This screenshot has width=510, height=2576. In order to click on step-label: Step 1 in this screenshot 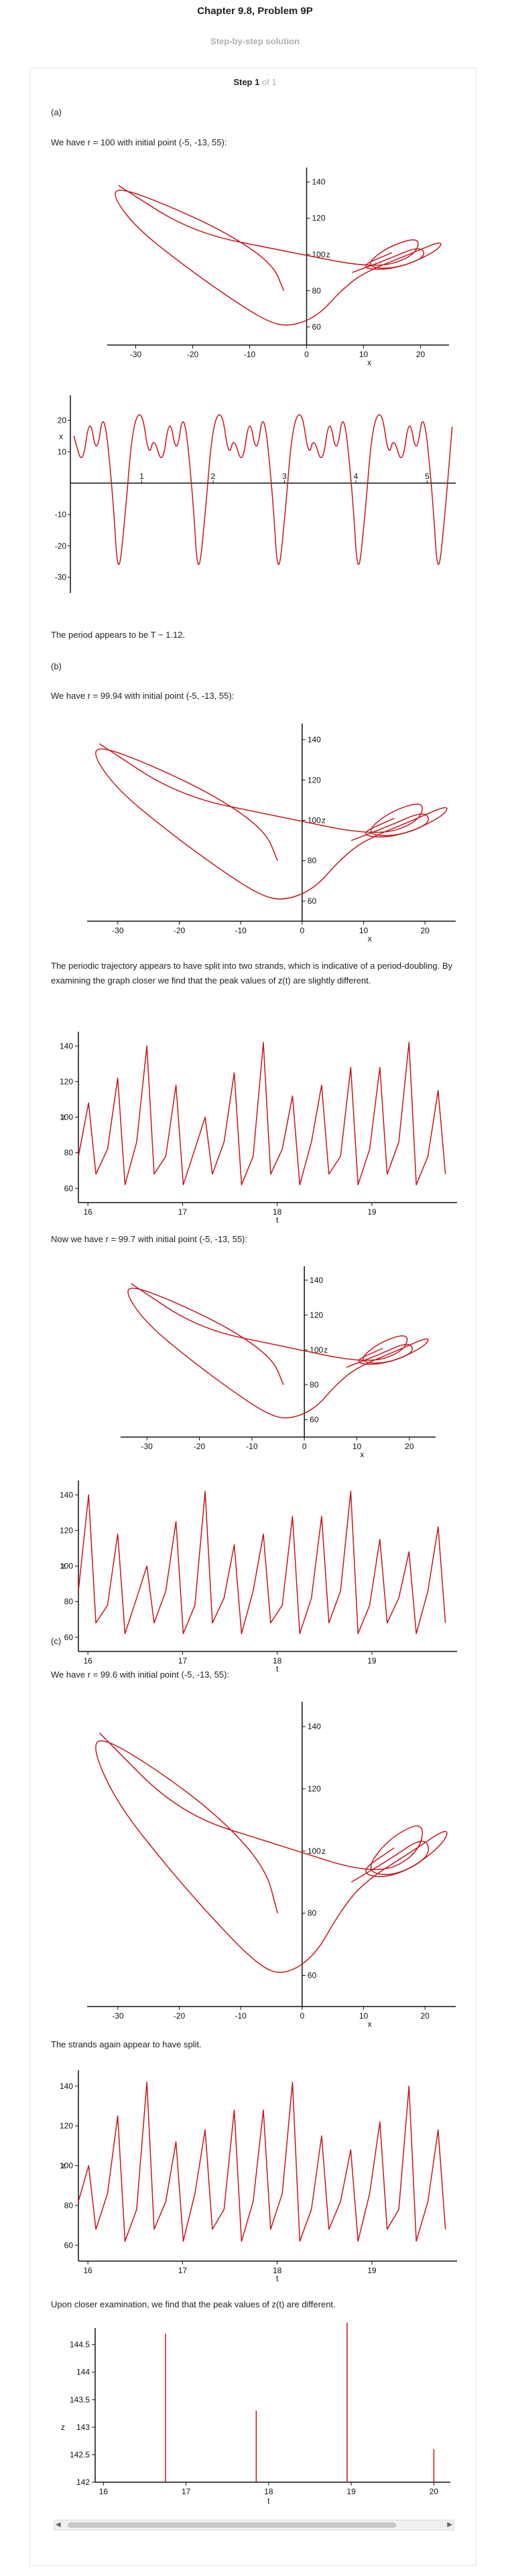, I will do `click(246, 82)`.